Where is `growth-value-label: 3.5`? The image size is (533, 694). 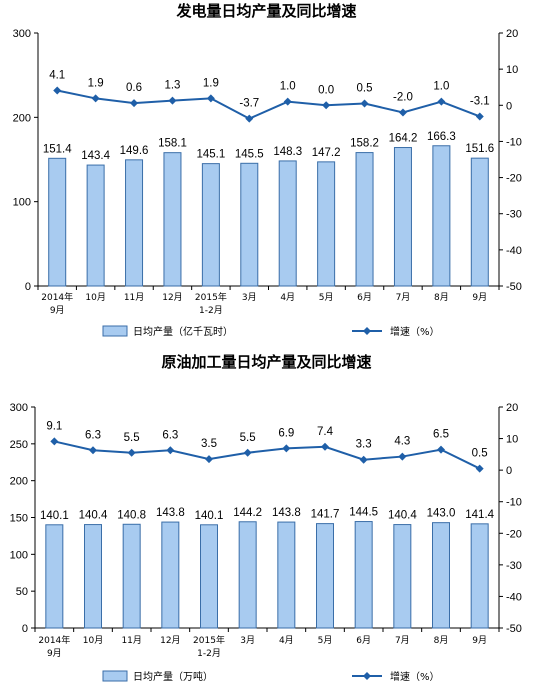 growth-value-label: 3.5 is located at coordinates (209, 444).